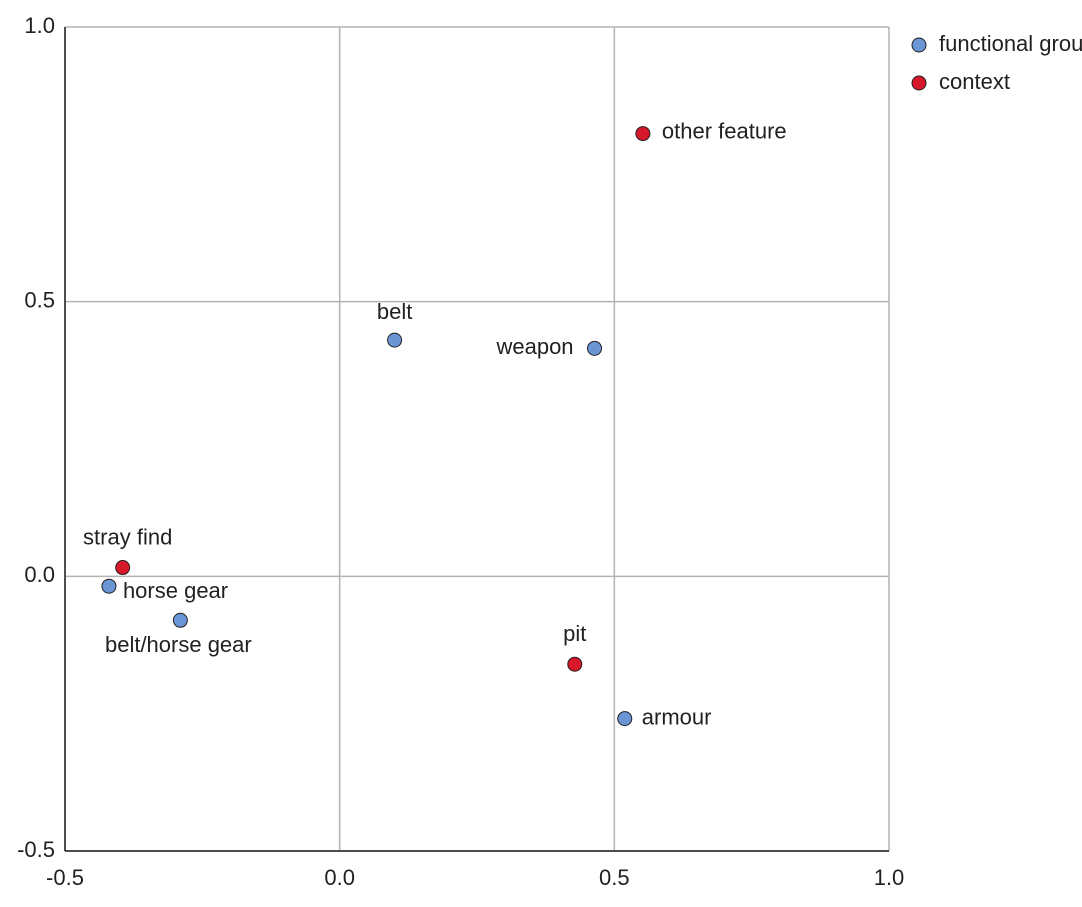  I want to click on point-label: pit, so click(574, 633).